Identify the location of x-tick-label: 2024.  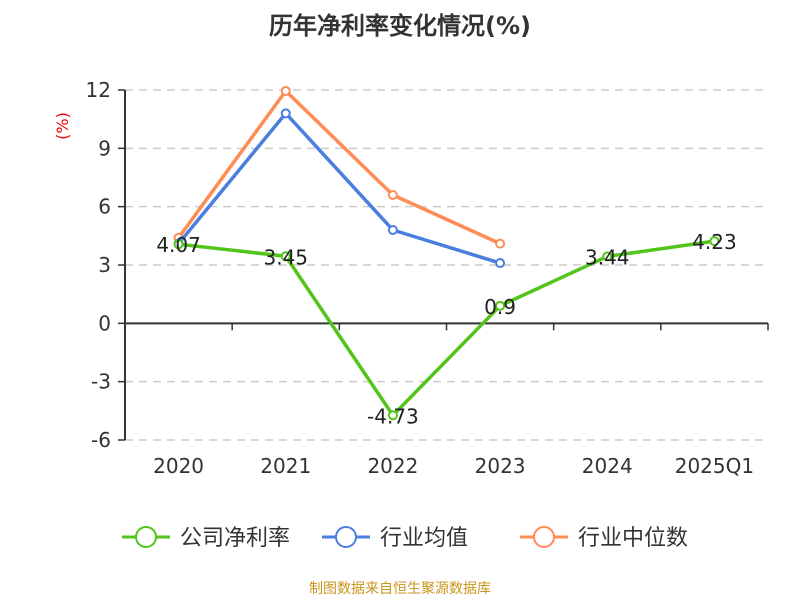
(607, 466).